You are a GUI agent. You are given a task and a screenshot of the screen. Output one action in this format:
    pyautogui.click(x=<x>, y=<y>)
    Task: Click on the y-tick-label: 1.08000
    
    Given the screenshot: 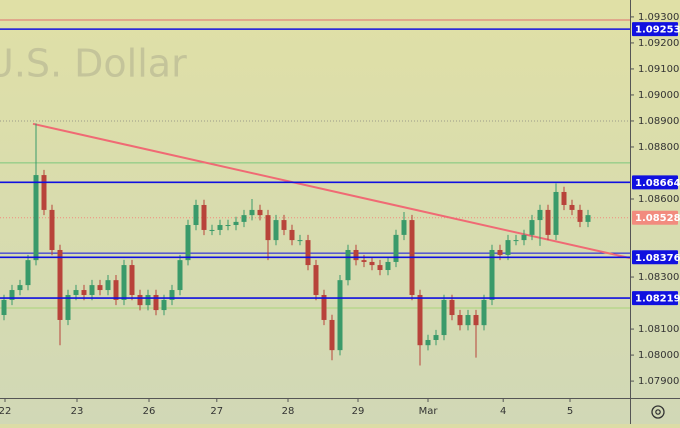 What is the action you would take?
    pyautogui.click(x=658, y=355)
    